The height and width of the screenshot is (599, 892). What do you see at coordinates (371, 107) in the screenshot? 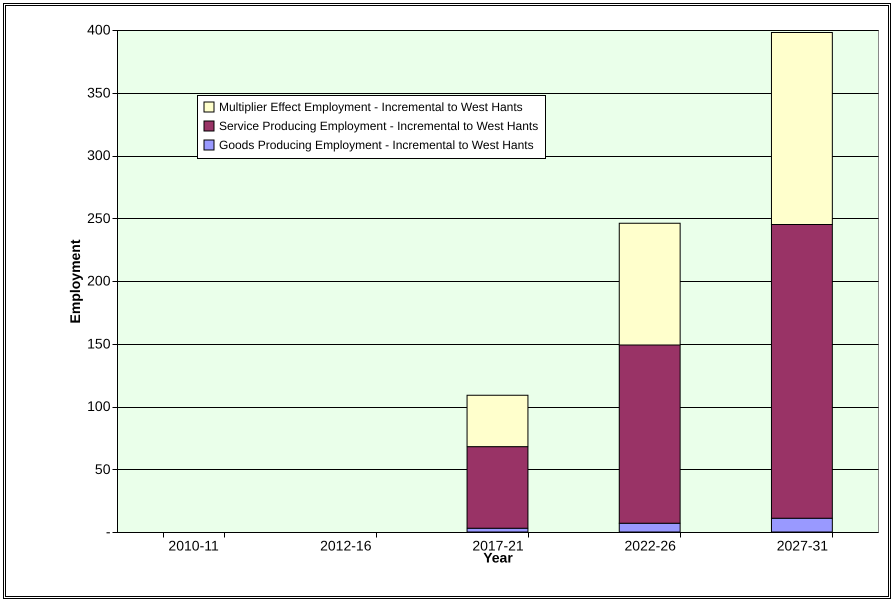
I see `legend-label: Multiplier Effect Employment - Incremental to West Hants` at bounding box center [371, 107].